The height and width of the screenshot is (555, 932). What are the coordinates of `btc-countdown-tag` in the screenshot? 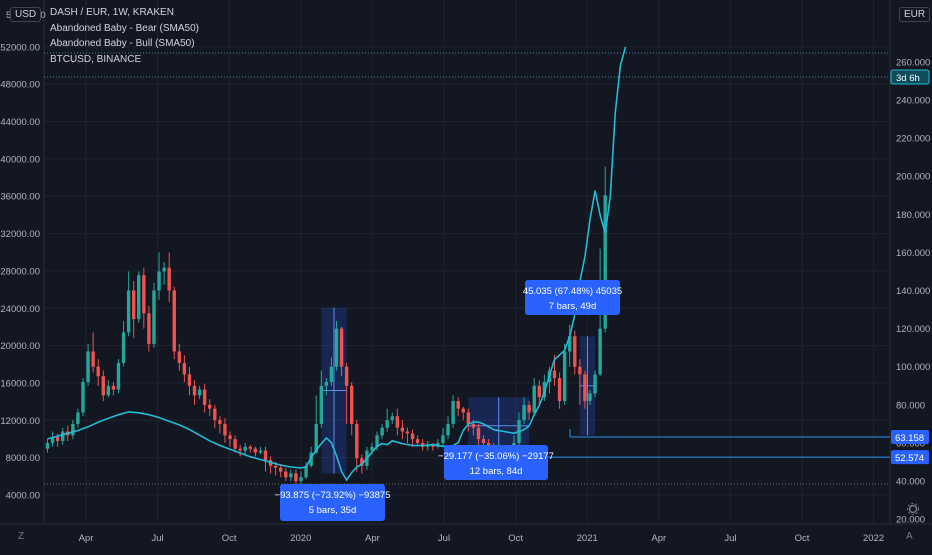 It's located at (910, 77).